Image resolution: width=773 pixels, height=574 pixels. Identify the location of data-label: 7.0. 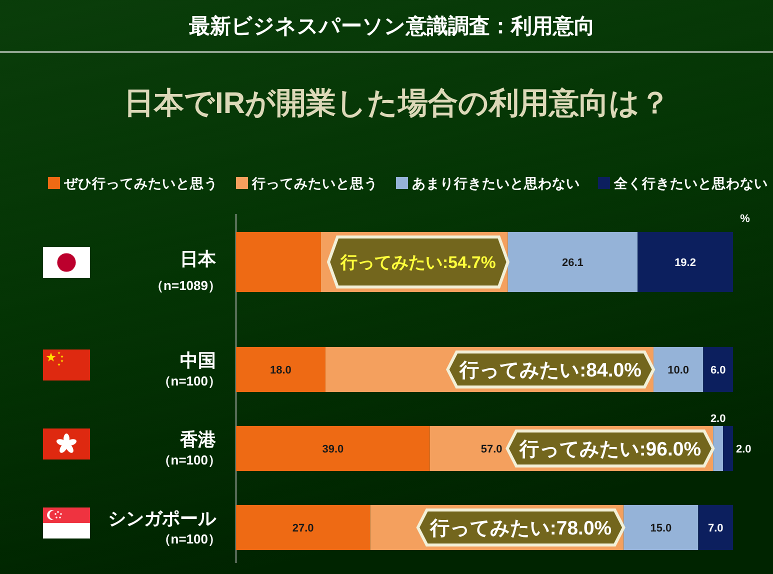
(716, 528).